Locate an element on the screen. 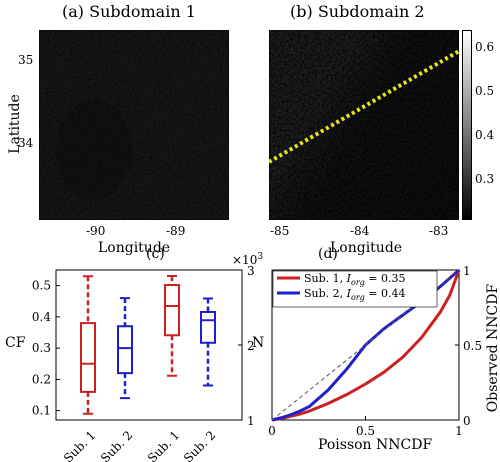 Image resolution: width=500 pixels, height=462 pixels. legend-box is located at coordinates (355, 289).